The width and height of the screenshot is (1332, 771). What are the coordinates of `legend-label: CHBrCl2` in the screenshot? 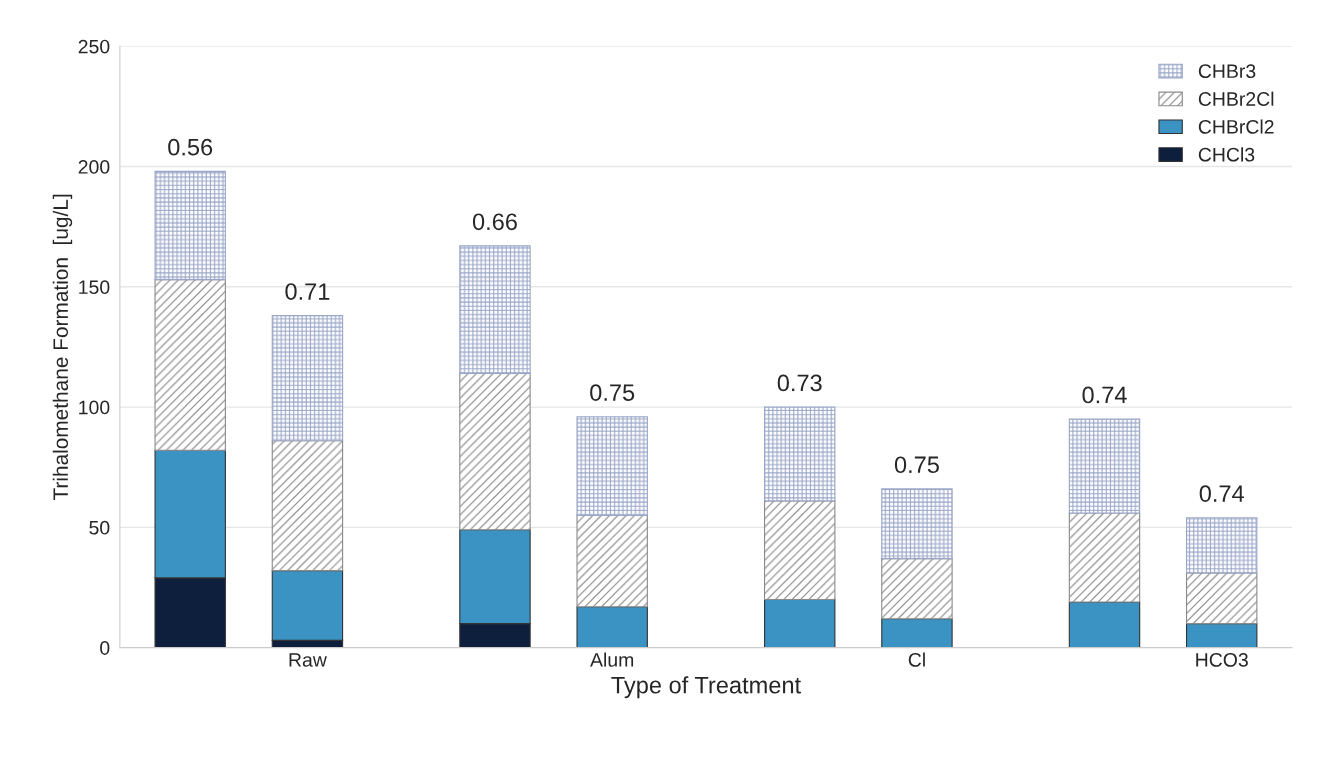 It's located at (1236, 126).